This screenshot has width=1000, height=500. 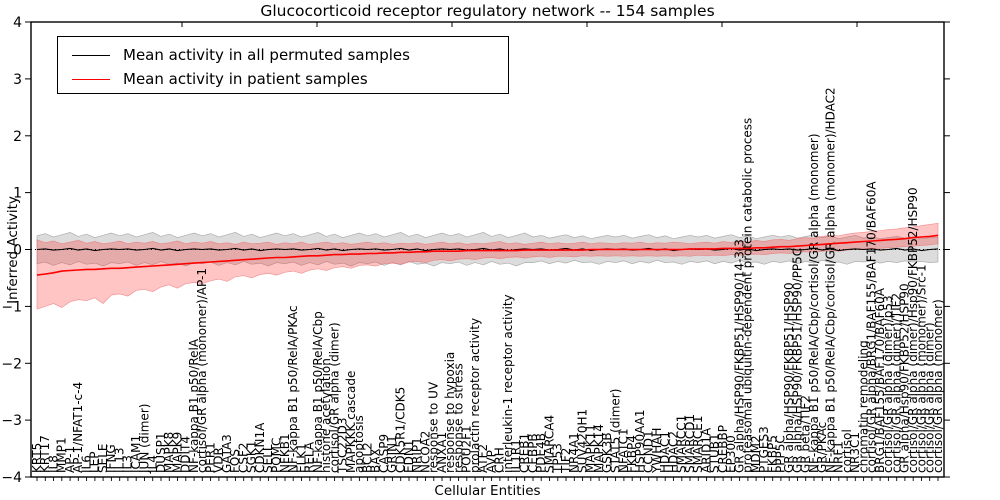 I want to click on x-tick-label: ICAM1, so click(x=136, y=454).